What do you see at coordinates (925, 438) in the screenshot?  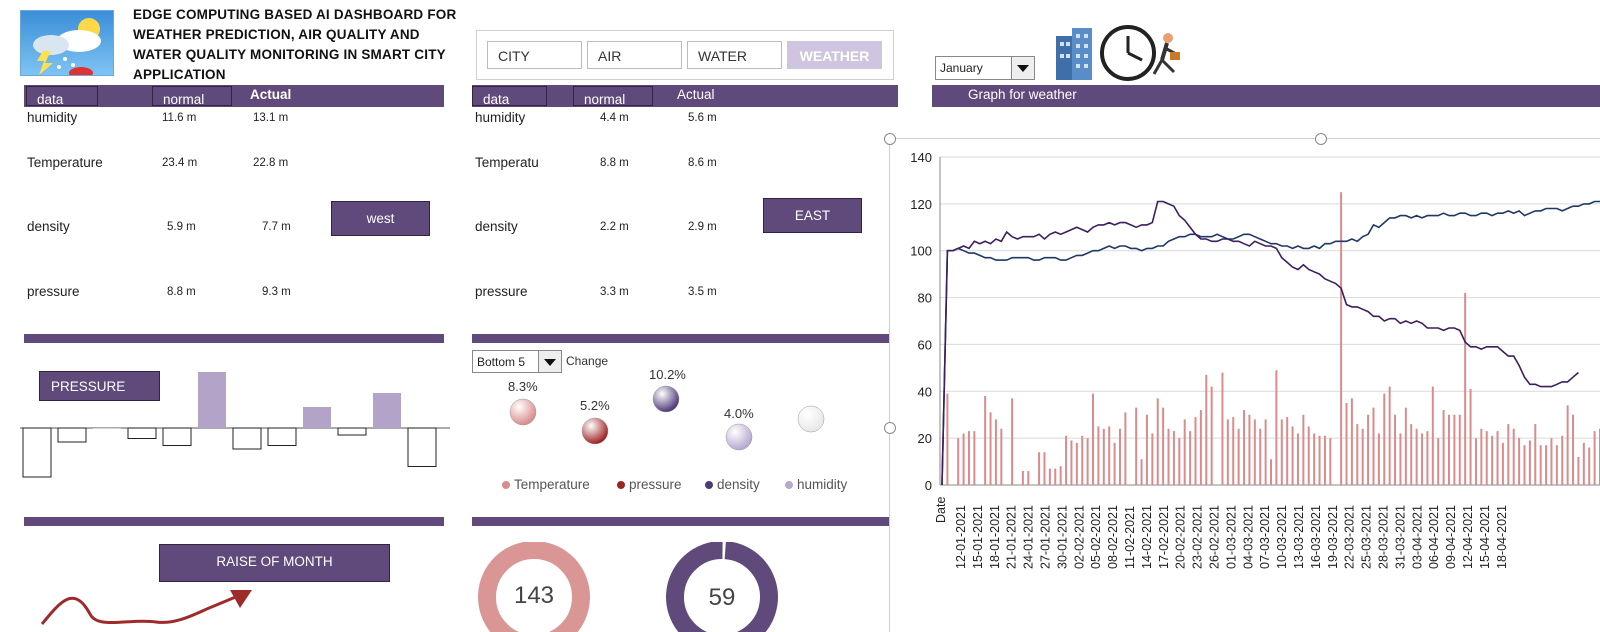 I see `y-tick-label: 20` at bounding box center [925, 438].